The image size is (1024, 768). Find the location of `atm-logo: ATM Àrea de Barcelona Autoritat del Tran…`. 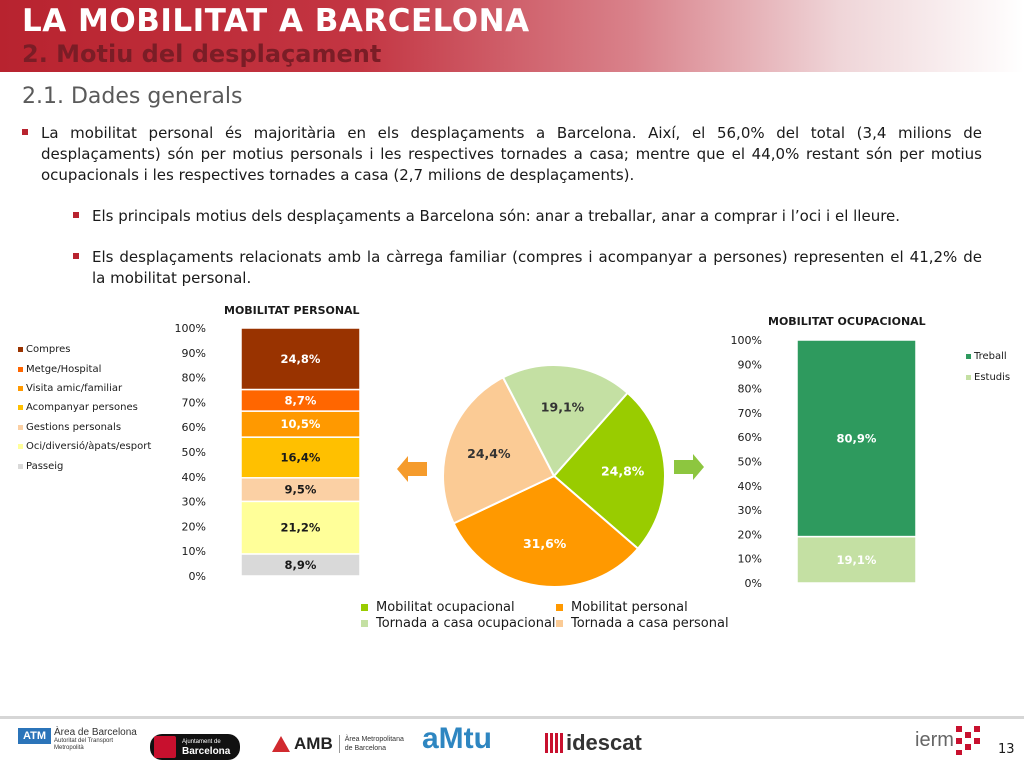

atm-logo: ATM Àrea de Barcelona Autoritat del Tran… is located at coordinates (77, 740).